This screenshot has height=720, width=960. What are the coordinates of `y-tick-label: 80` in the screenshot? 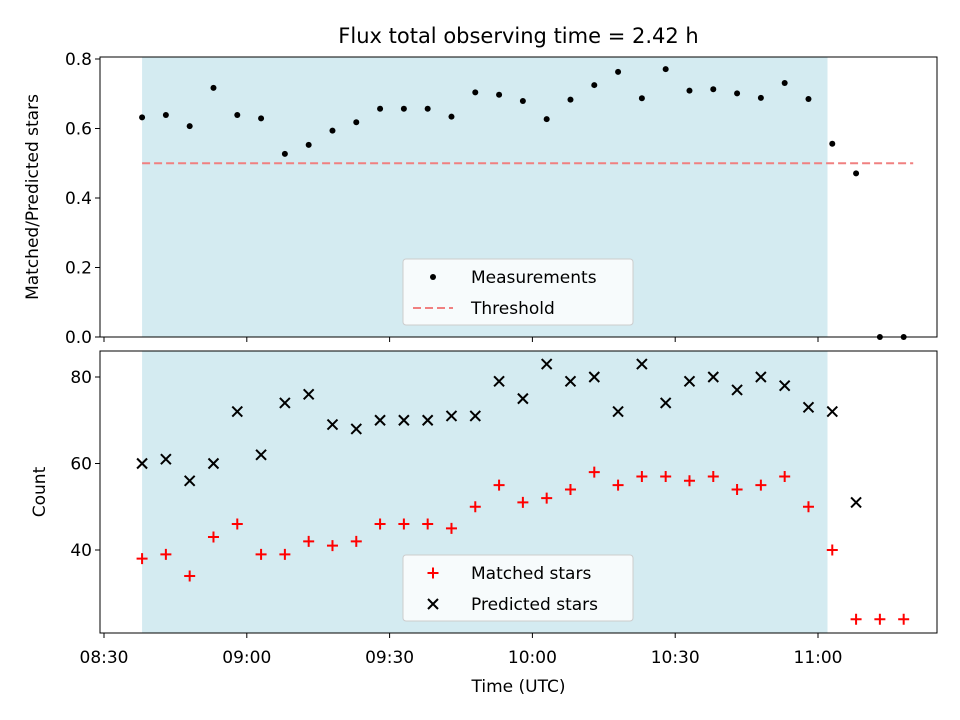 It's located at (81, 378).